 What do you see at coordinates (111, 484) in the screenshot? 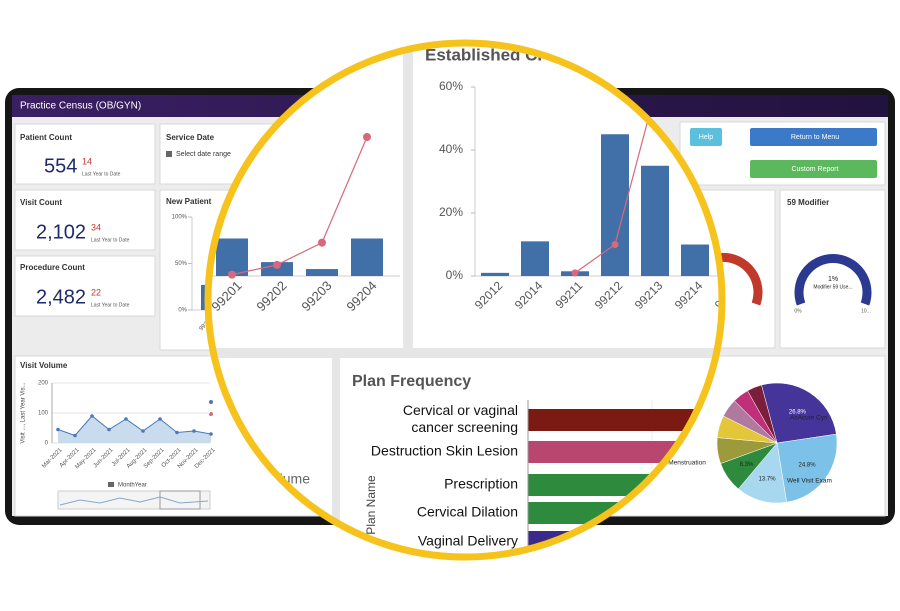
I see `dimension-icon` at bounding box center [111, 484].